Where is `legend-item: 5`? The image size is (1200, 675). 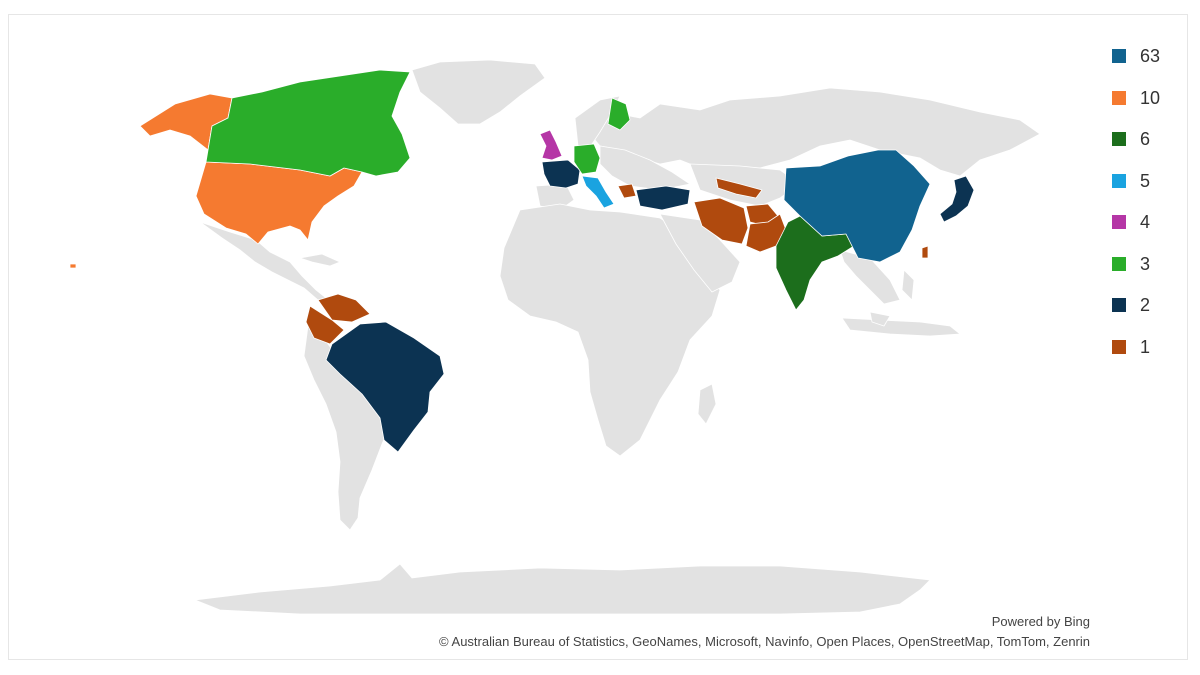
legend-item: 5 is located at coordinates (1147, 181).